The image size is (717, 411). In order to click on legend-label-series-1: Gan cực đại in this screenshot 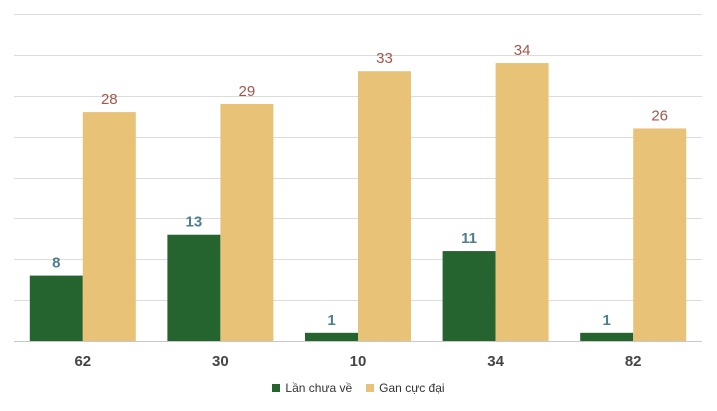, I will do `click(412, 388)`.